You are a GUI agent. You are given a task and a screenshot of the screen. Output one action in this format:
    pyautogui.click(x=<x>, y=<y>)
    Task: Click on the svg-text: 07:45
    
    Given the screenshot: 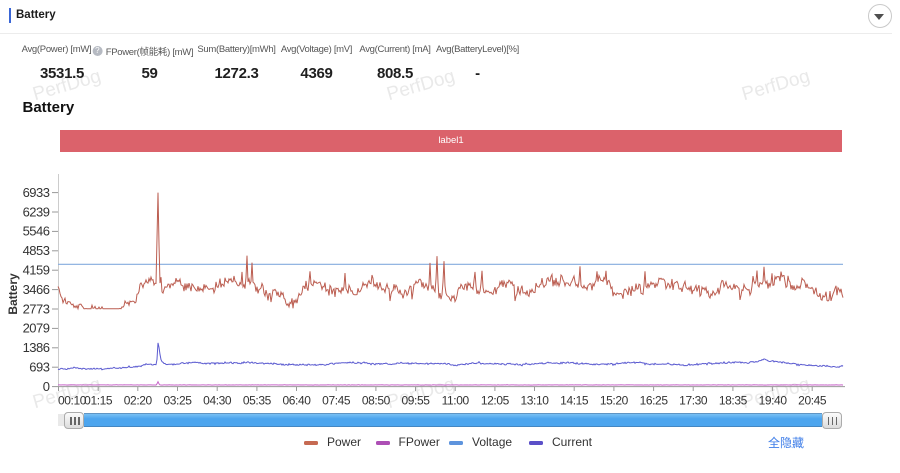 What is the action you would take?
    pyautogui.click(x=336, y=401)
    